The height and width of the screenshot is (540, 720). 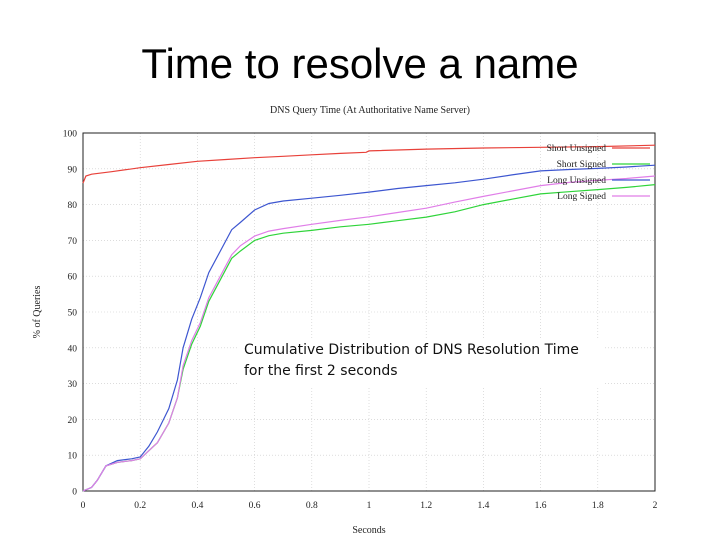 I want to click on x-axis-label: Seconds, so click(x=368, y=530).